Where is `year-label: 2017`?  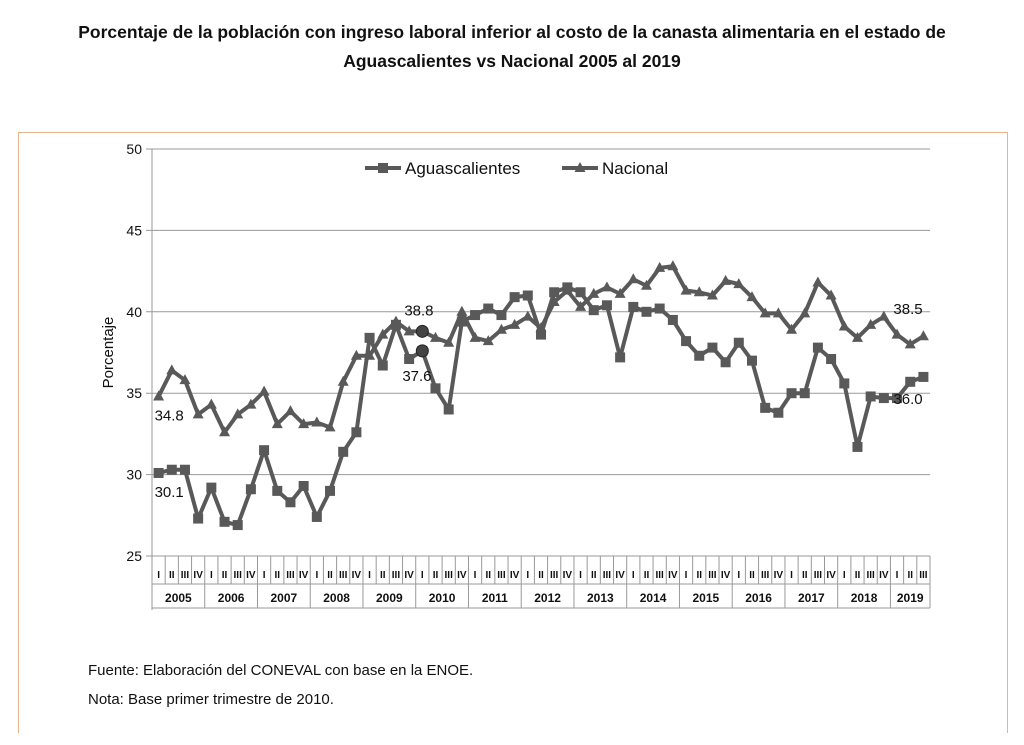 year-label: 2017 is located at coordinates (811, 598).